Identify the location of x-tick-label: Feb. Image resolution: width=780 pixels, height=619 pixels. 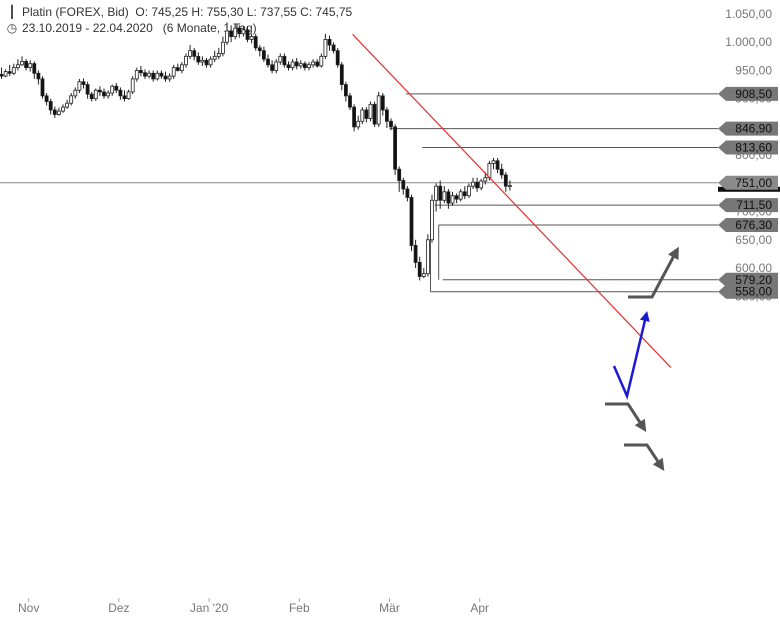
(299, 608).